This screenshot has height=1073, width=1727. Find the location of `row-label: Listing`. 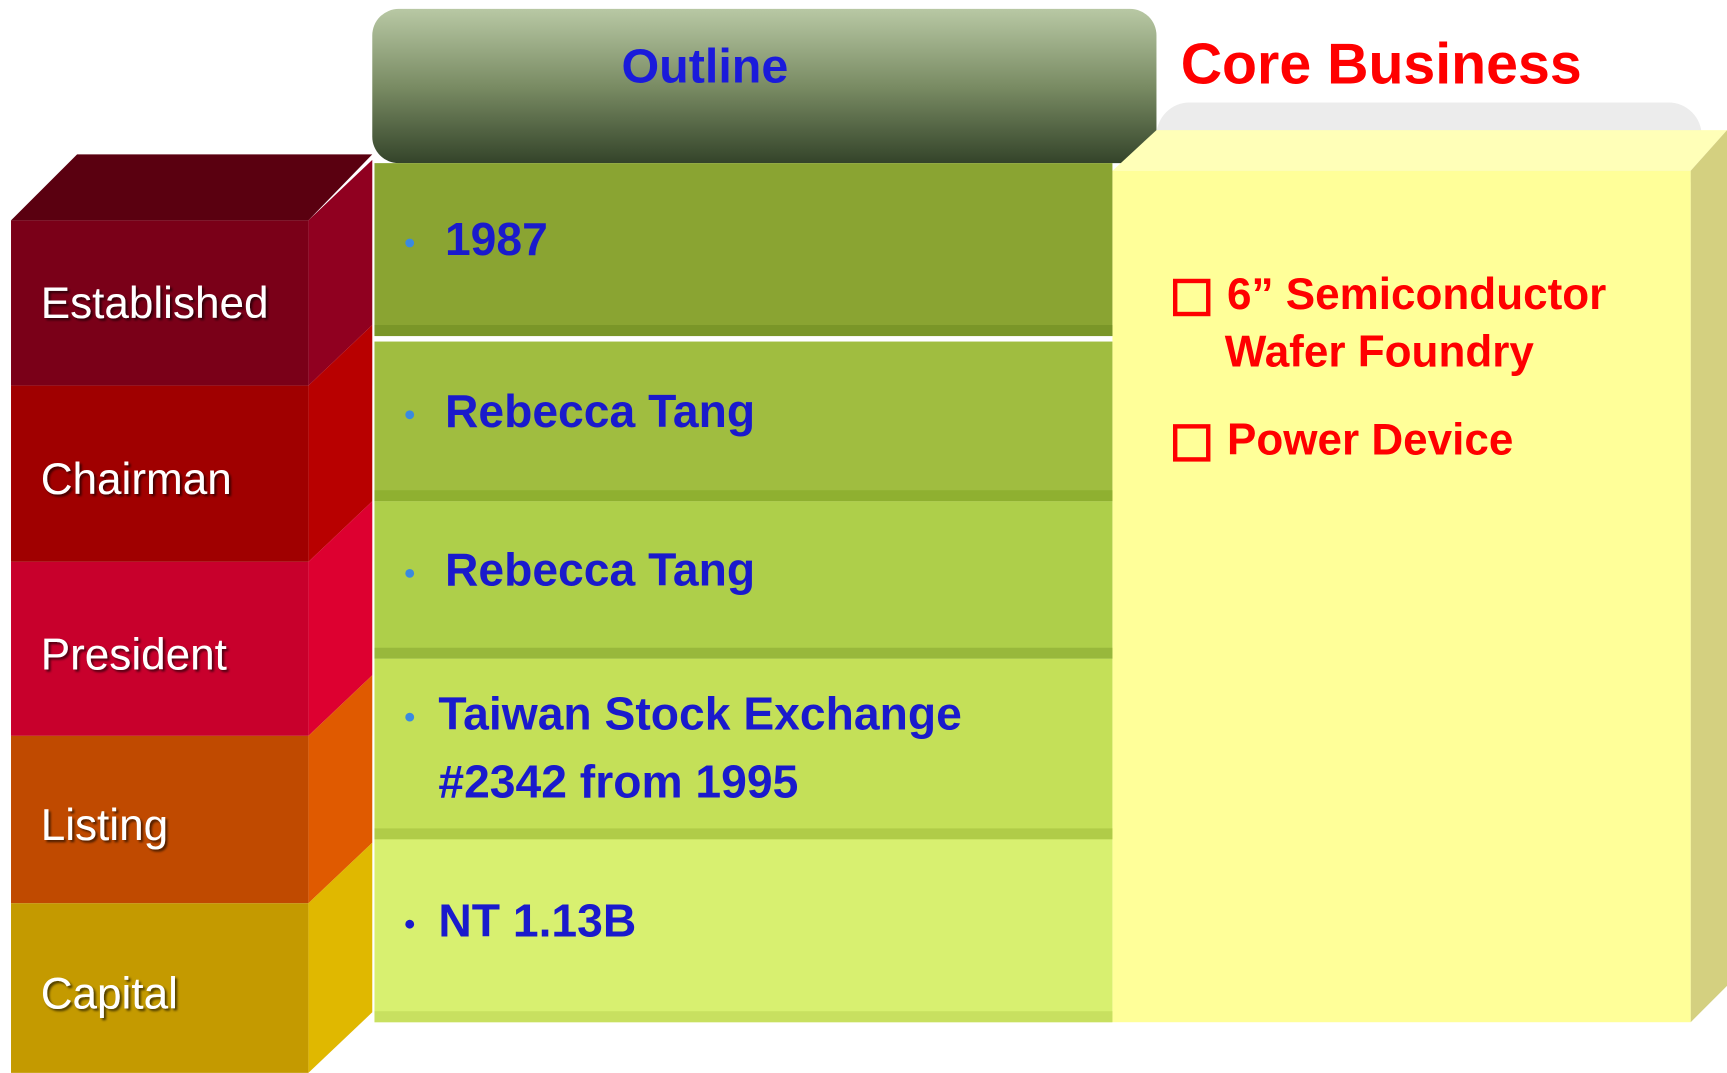

row-label: Listing is located at coordinates (104, 825).